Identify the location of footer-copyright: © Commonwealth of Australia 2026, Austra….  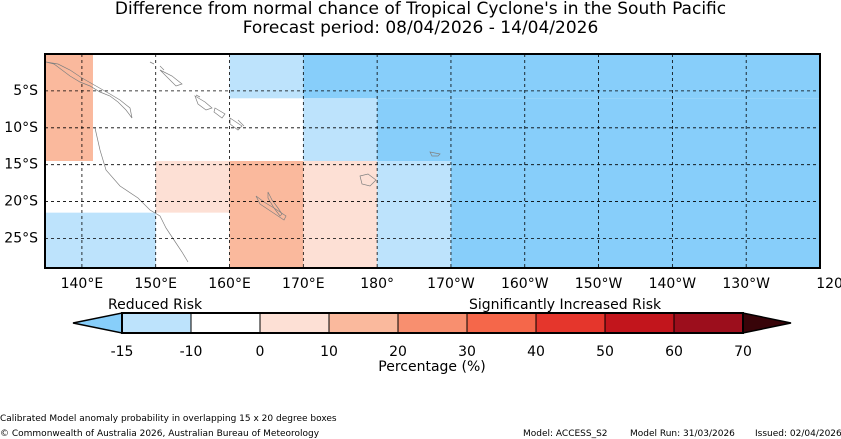
(160, 434).